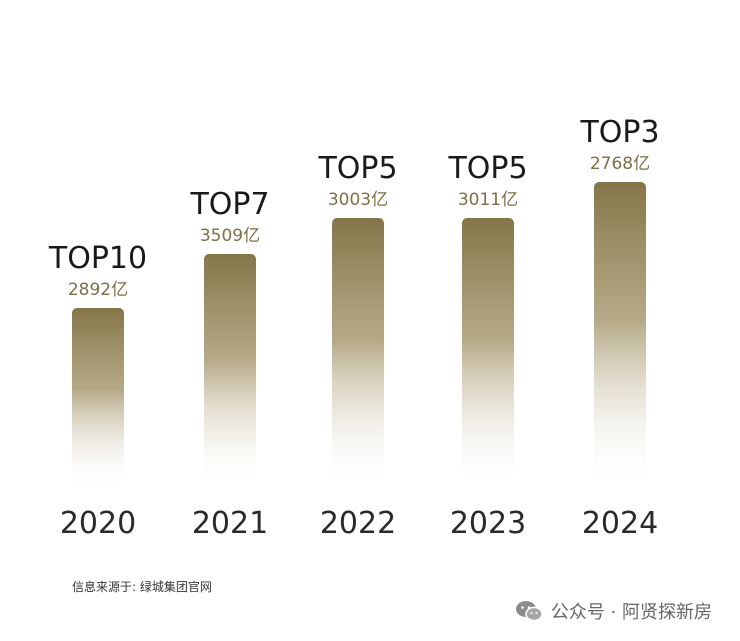 The height and width of the screenshot is (641, 740). I want to click on value-label-2024: 2768亿, so click(620, 164).